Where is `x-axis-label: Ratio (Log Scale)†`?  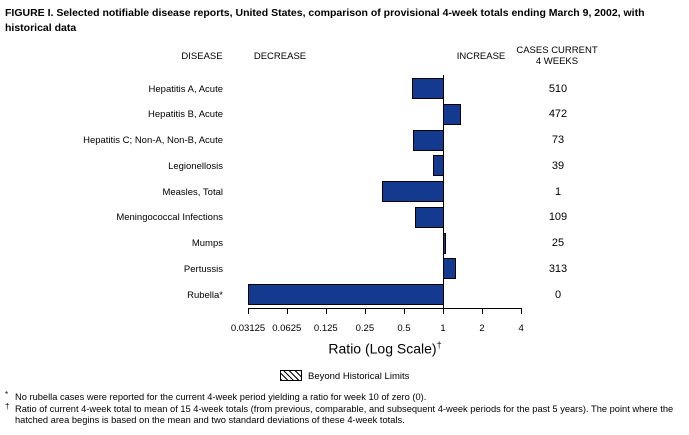 x-axis-label: Ratio (Log Scale)† is located at coordinates (385, 348).